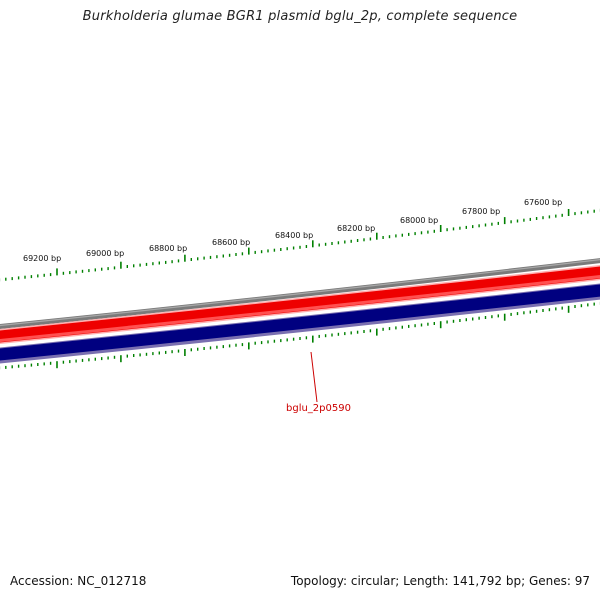  What do you see at coordinates (481, 211) in the screenshot?
I see `scale-label-67800: 67800 bp` at bounding box center [481, 211].